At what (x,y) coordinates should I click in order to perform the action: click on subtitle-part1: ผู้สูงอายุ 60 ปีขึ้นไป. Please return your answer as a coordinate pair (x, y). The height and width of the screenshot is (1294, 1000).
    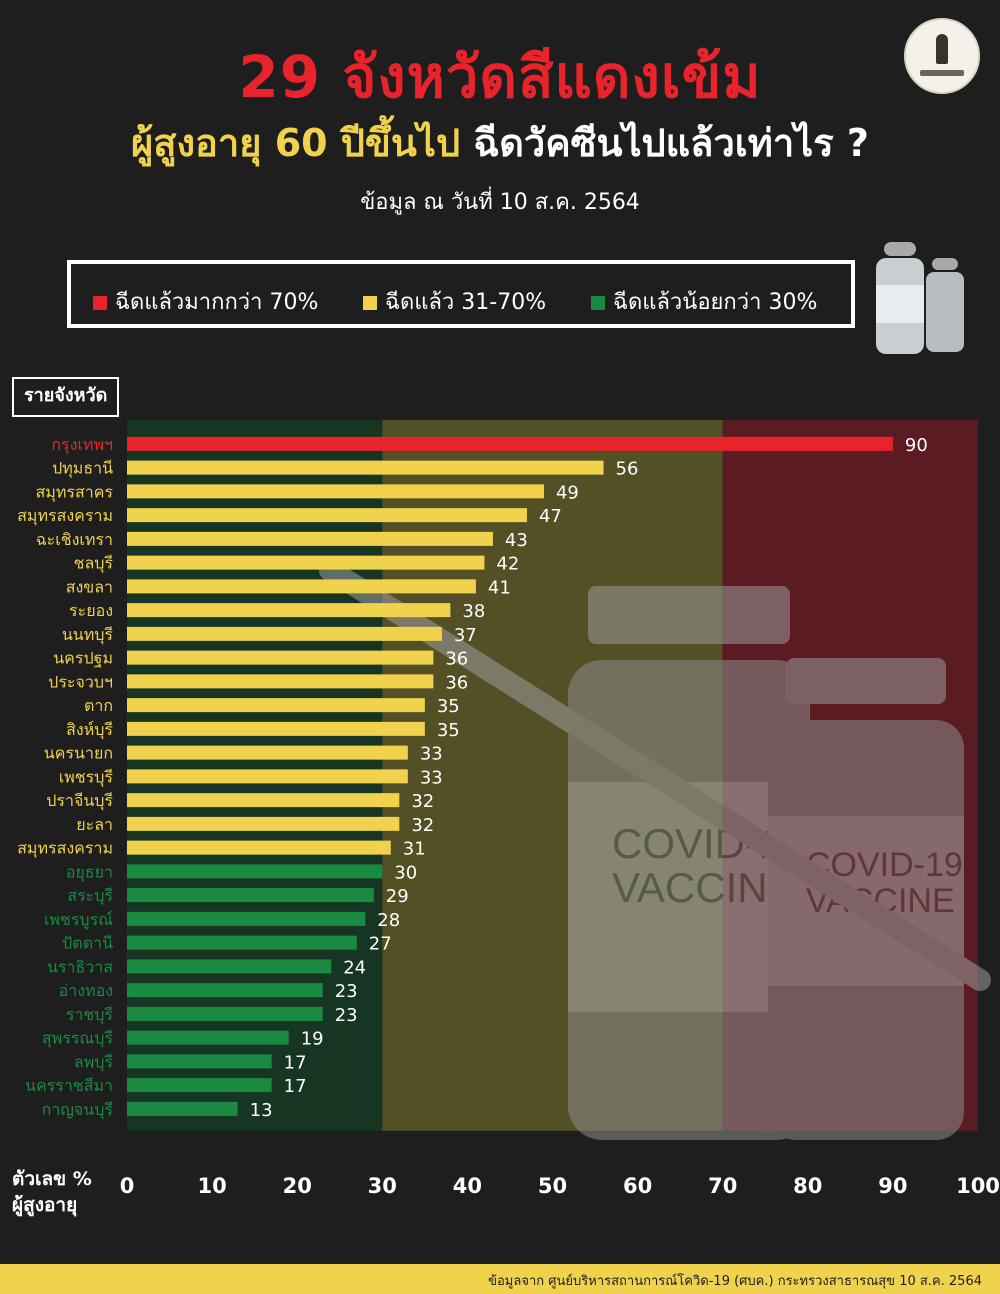
    Looking at the image, I should click on (296, 143).